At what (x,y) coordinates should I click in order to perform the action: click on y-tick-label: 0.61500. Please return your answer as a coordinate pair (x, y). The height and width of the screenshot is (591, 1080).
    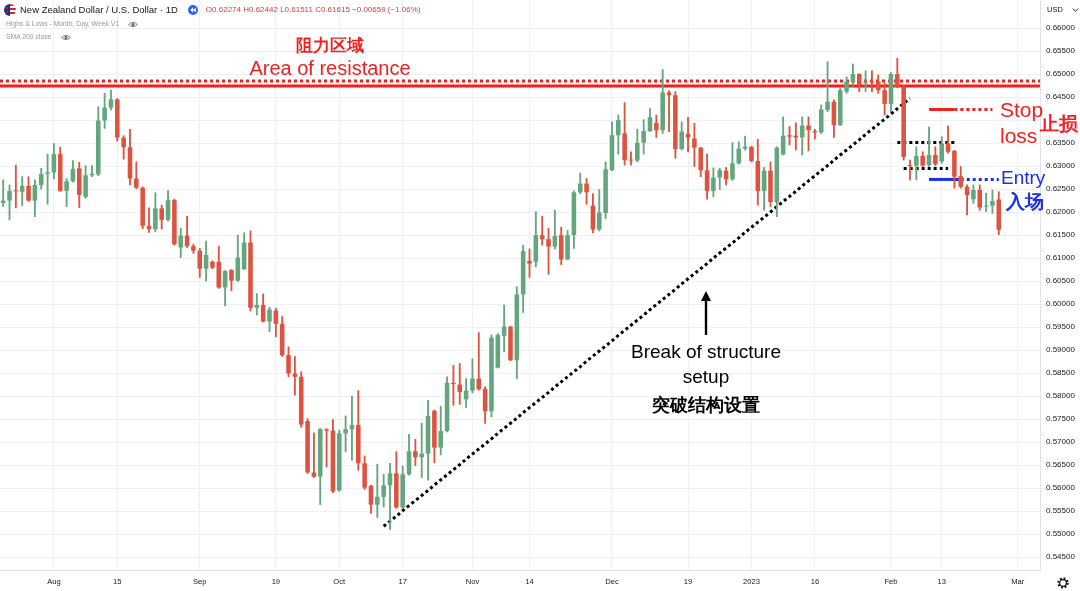
    Looking at the image, I should click on (1061, 235).